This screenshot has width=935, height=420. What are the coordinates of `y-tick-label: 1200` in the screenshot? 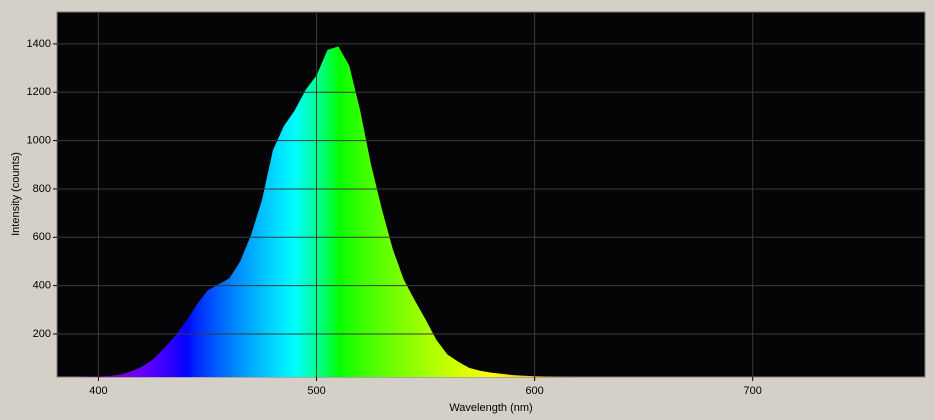 It's located at (39, 92).